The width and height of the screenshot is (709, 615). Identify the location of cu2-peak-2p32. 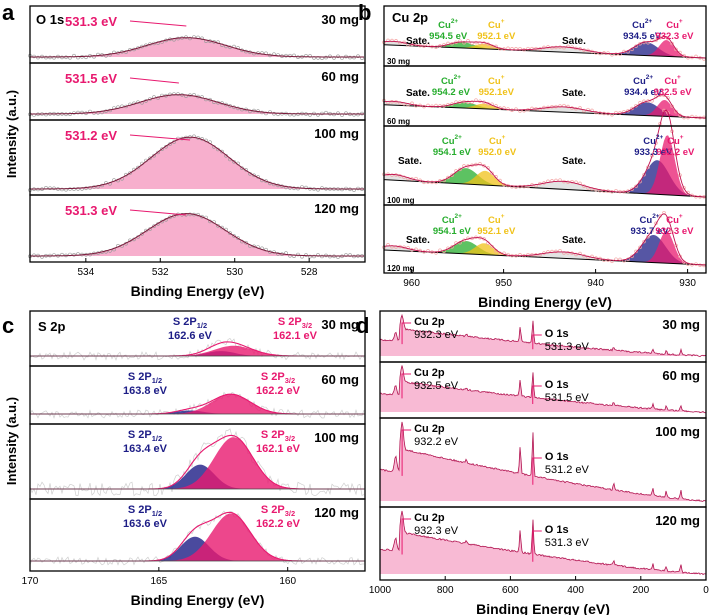
(545, 110).